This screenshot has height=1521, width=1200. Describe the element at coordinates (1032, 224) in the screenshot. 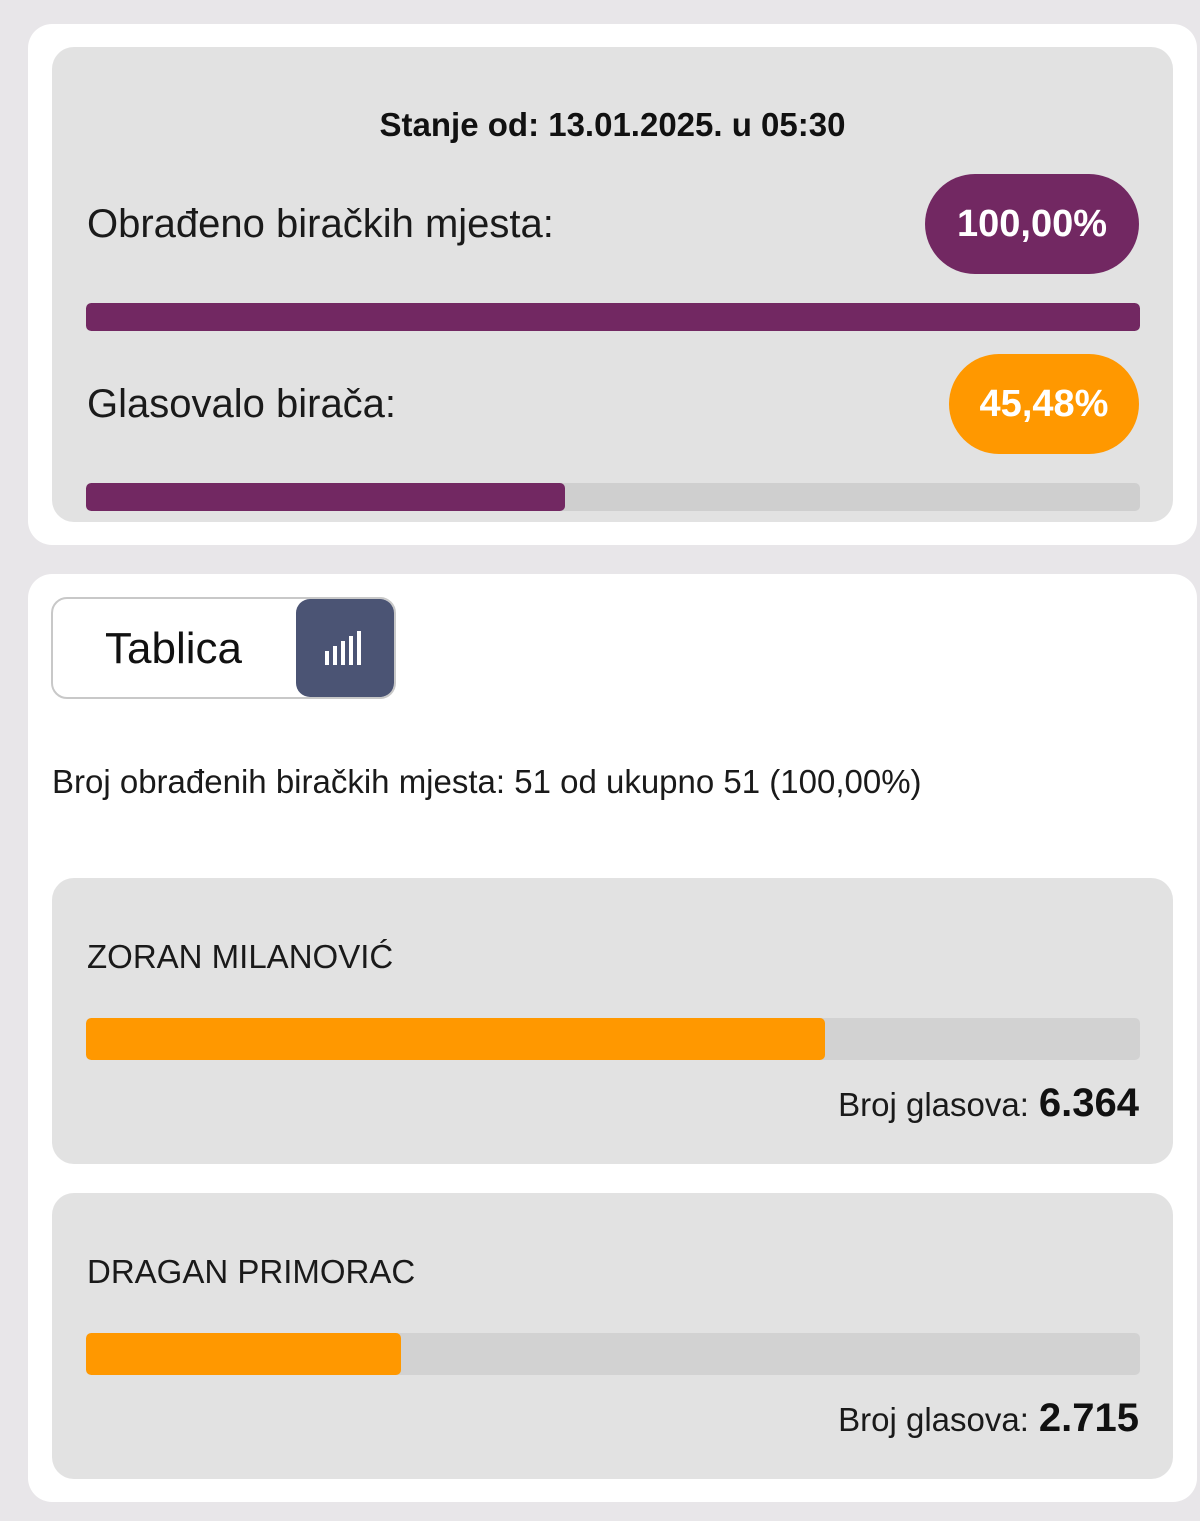

I see `processed-percent-badge: 100,00%` at that location.